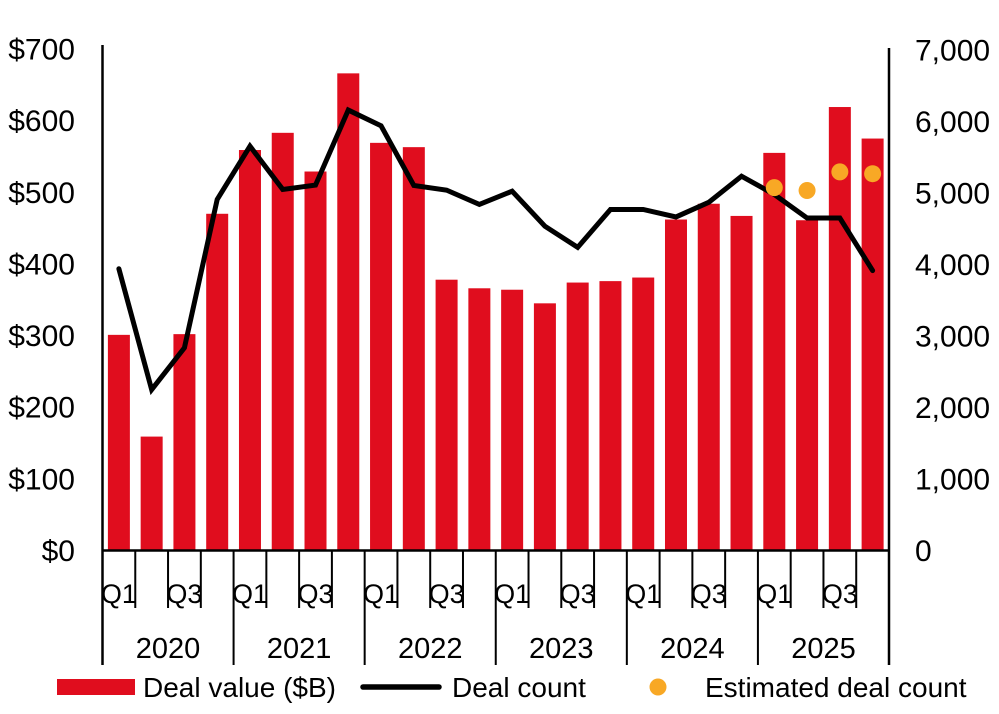 This screenshot has height=714, width=999. I want to click on right-axis-tick-label: 6,000, so click(952, 122).